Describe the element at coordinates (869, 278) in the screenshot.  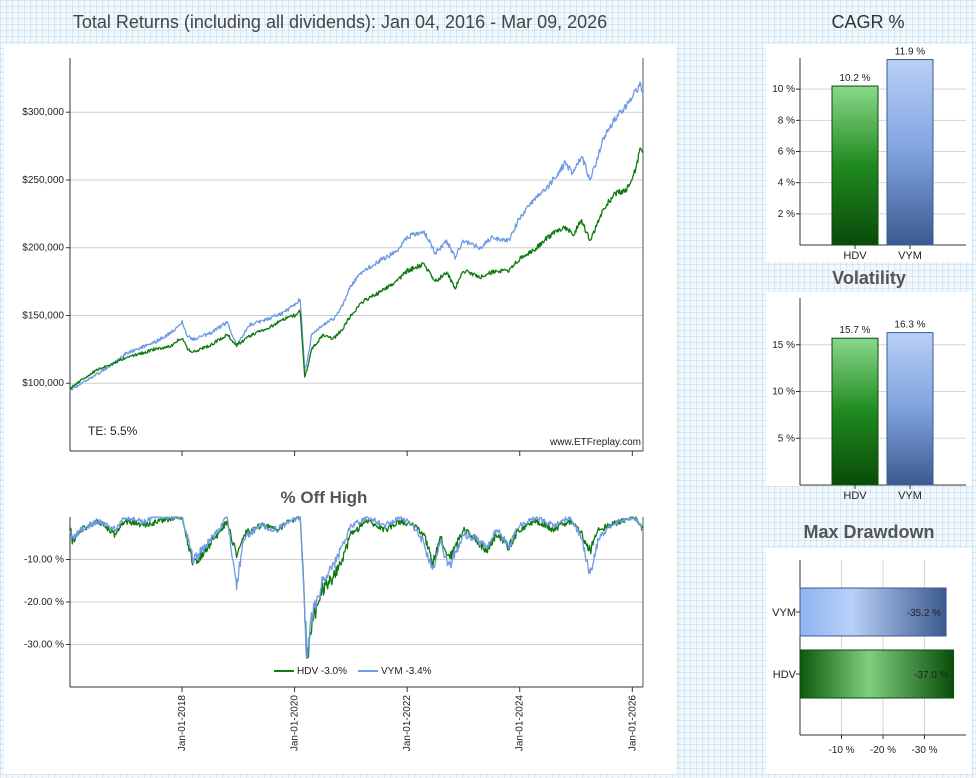
I see `volatility-chart-title: Volatility` at that location.